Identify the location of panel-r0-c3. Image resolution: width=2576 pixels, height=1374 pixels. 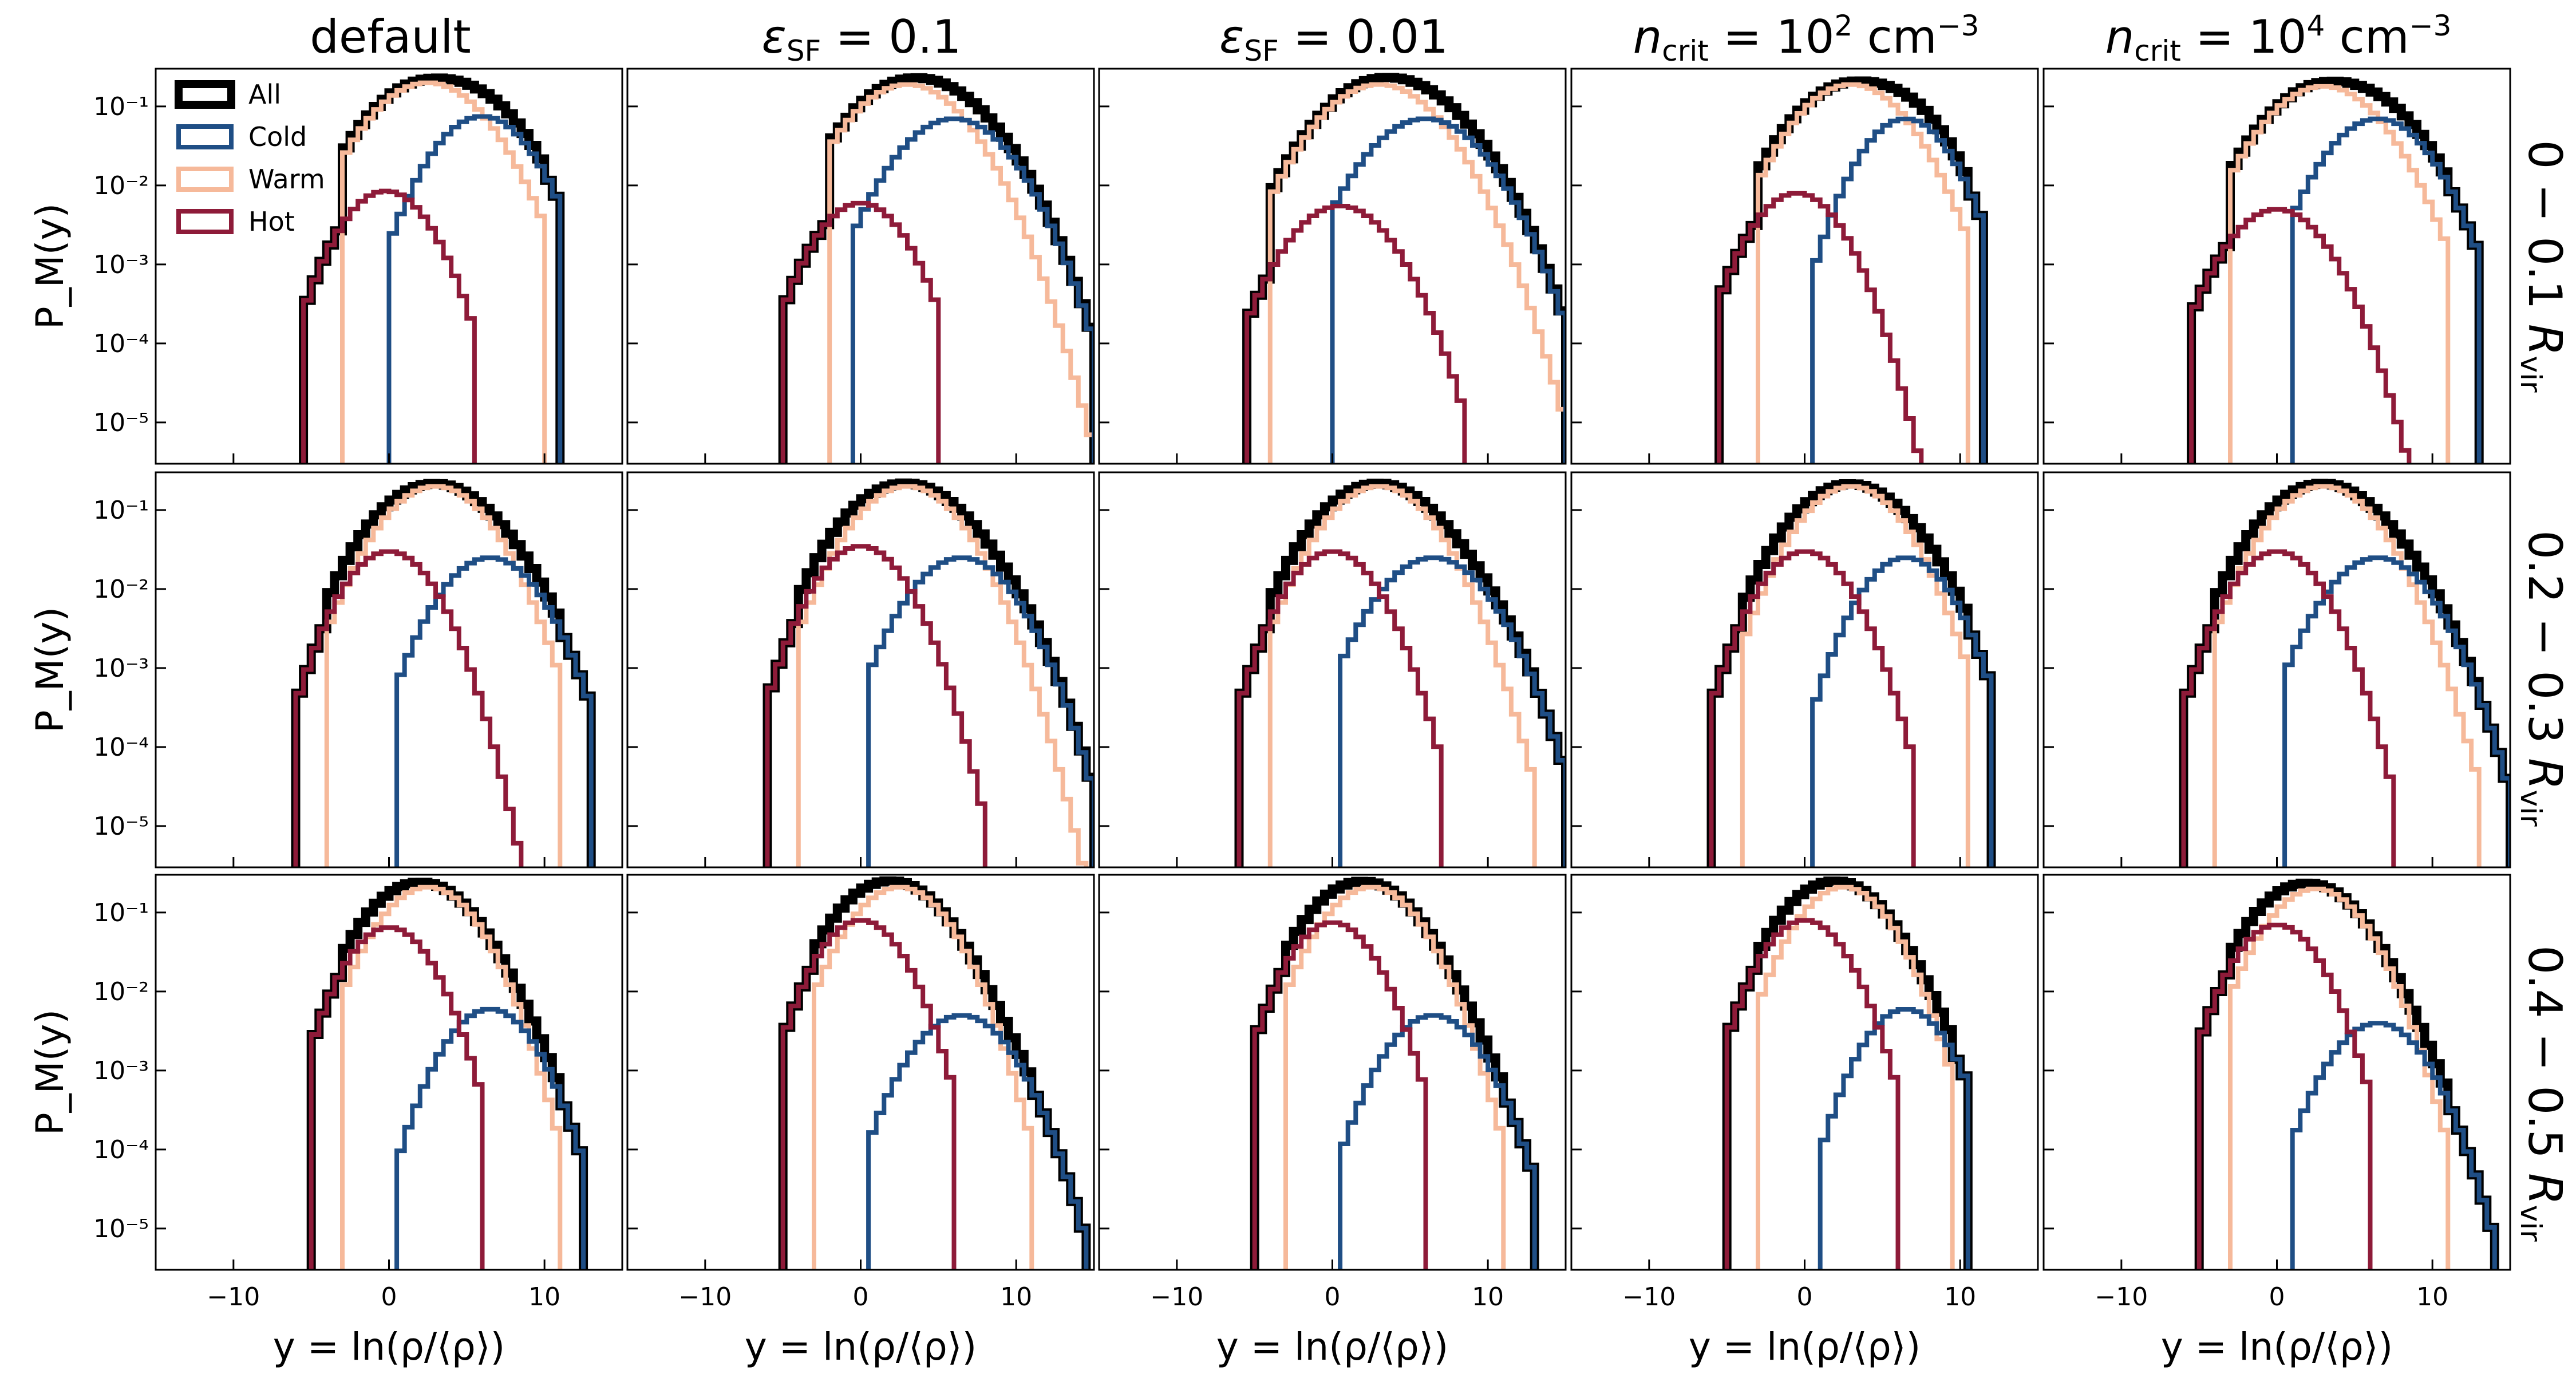
(1804, 266).